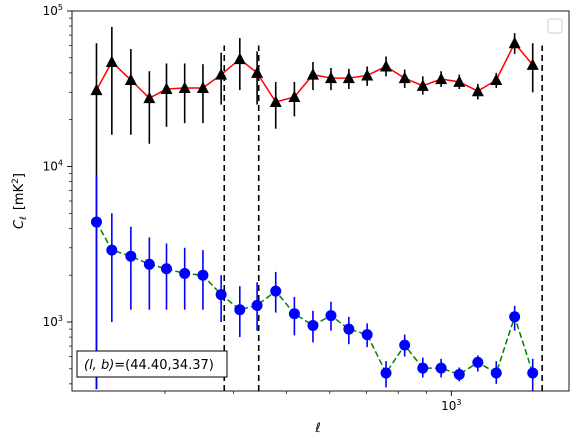 The height and width of the screenshot is (445, 580). I want to click on annotation-italic: (l, b), so click(99, 365).